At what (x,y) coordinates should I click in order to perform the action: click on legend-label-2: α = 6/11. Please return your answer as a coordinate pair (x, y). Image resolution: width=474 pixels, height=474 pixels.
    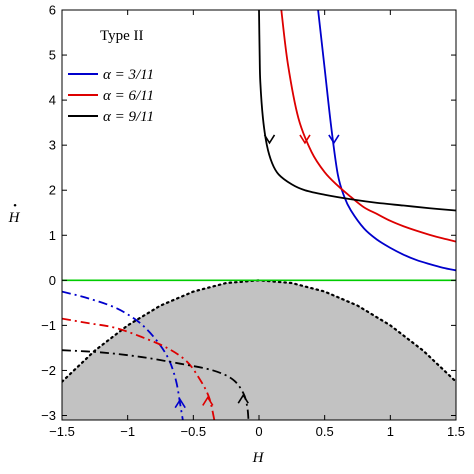
    Looking at the image, I should click on (128, 96).